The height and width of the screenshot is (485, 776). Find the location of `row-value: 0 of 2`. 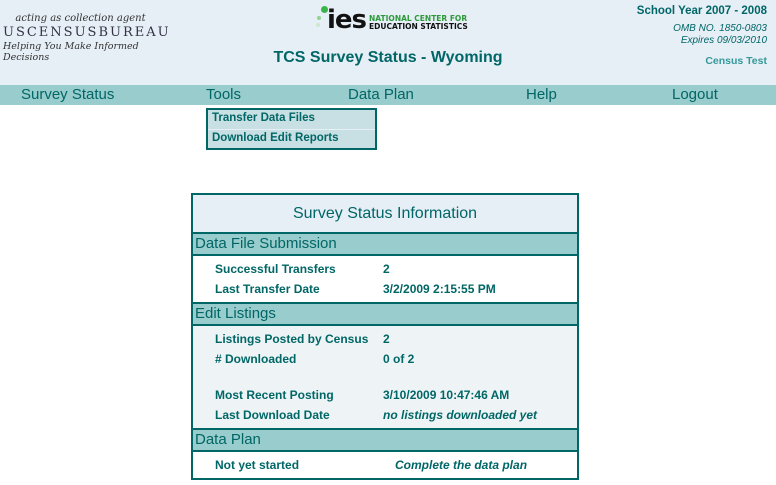

row-value: 0 of 2 is located at coordinates (399, 359).